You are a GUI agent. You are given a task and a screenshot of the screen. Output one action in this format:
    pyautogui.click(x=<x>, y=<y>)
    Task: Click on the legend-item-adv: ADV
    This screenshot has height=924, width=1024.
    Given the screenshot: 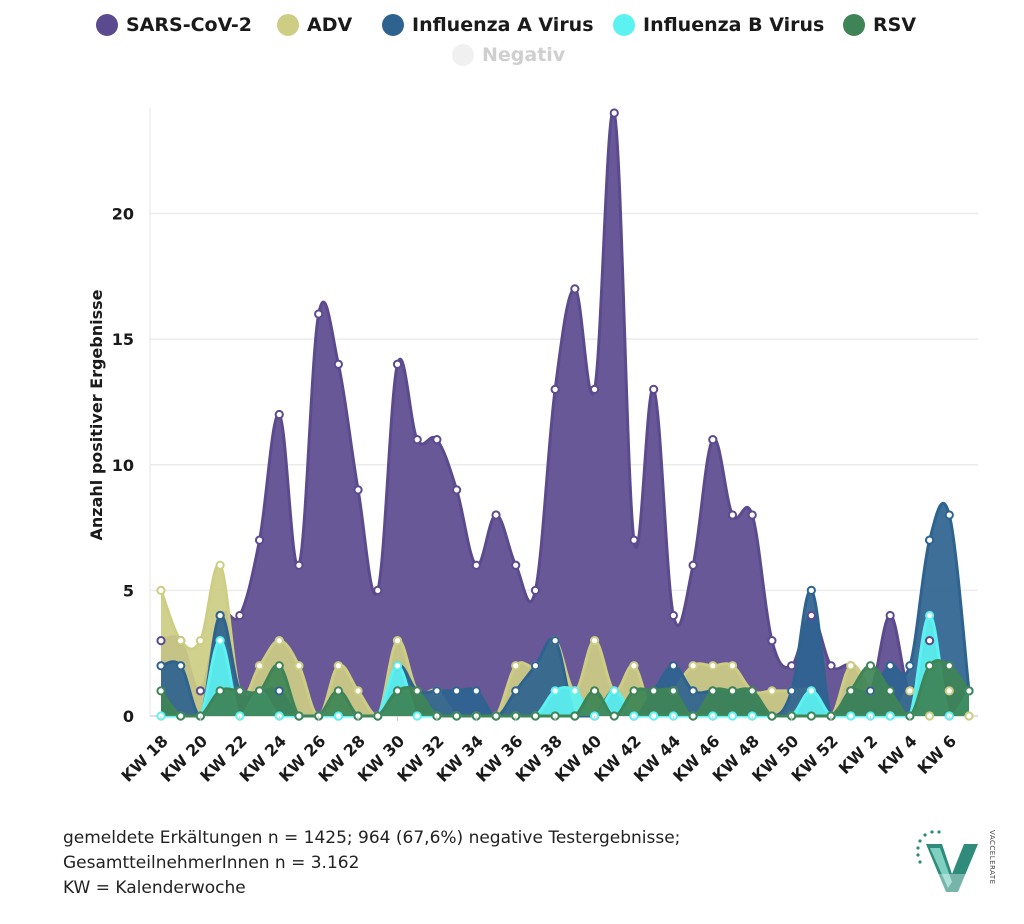 What is the action you would take?
    pyautogui.click(x=314, y=25)
    